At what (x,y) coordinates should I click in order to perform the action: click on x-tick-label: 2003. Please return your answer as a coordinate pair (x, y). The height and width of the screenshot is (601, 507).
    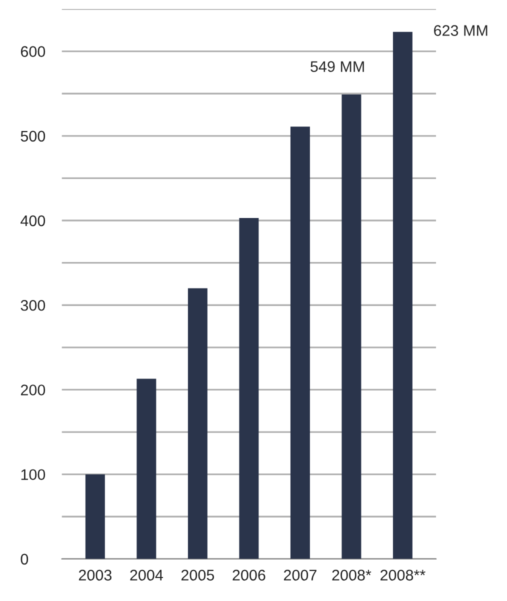
    Looking at the image, I should click on (95, 575).